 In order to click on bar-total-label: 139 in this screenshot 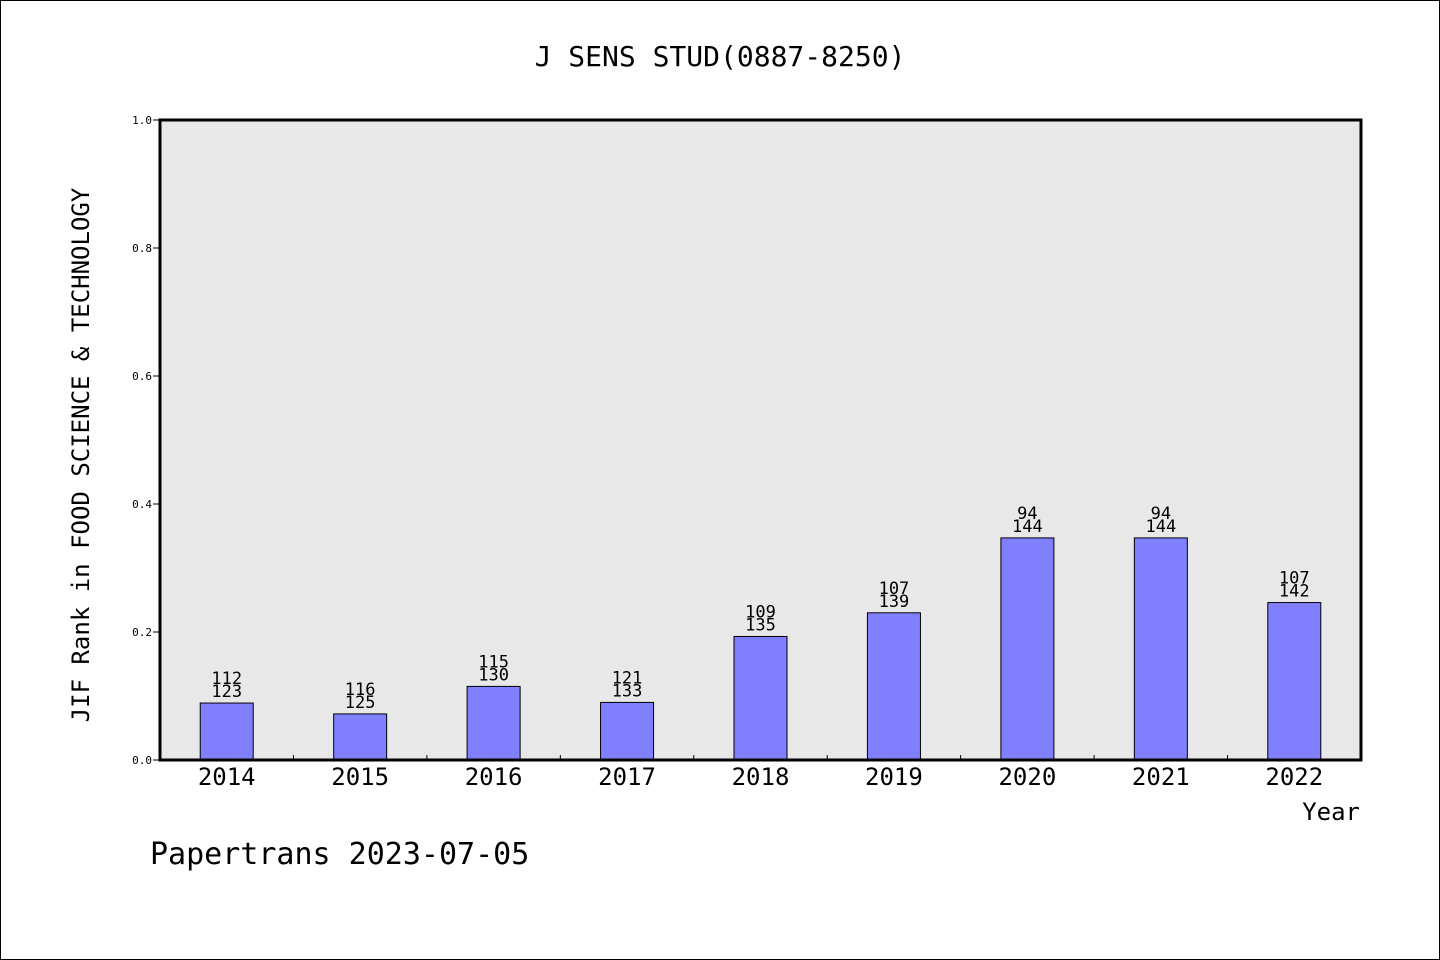, I will do `click(894, 602)`.